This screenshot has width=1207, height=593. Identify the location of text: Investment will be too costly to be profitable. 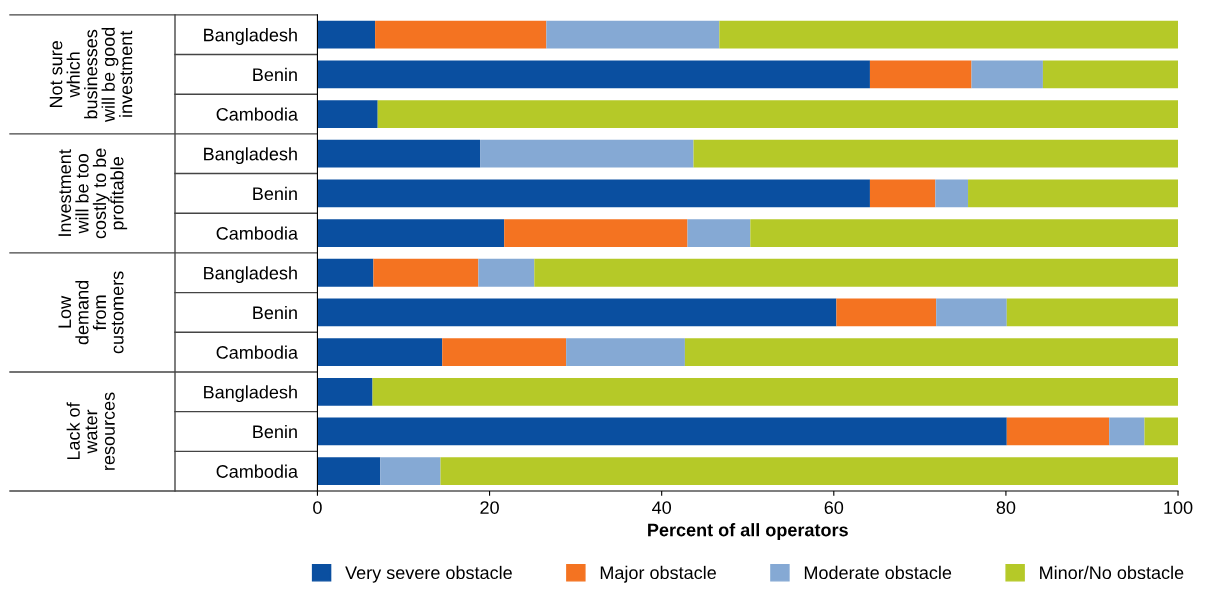
(93, 193).